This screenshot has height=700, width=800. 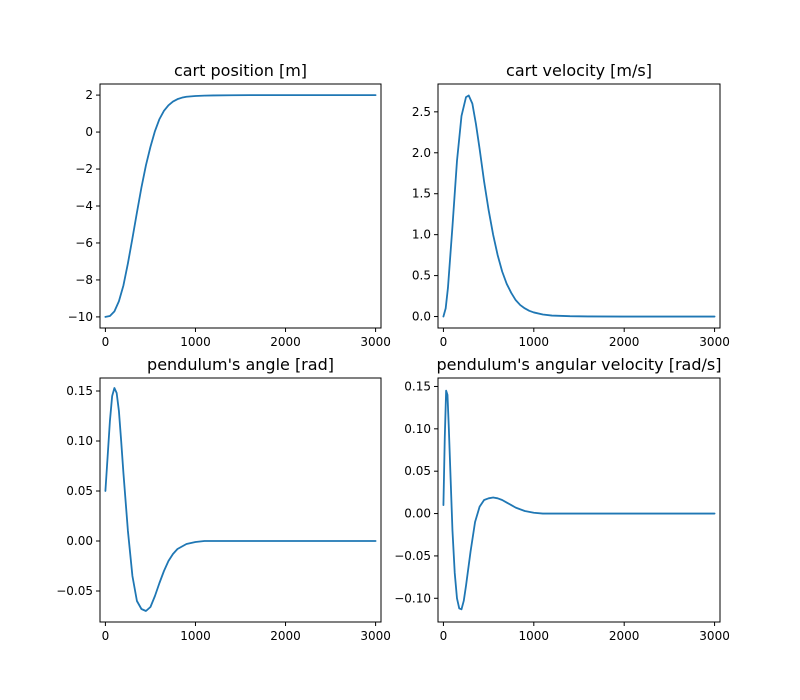 I want to click on ticks-group: 0 1000 2000 3000 0.0 0.5 1.0 1.5 2.0 2.5, so click(x=571, y=227).